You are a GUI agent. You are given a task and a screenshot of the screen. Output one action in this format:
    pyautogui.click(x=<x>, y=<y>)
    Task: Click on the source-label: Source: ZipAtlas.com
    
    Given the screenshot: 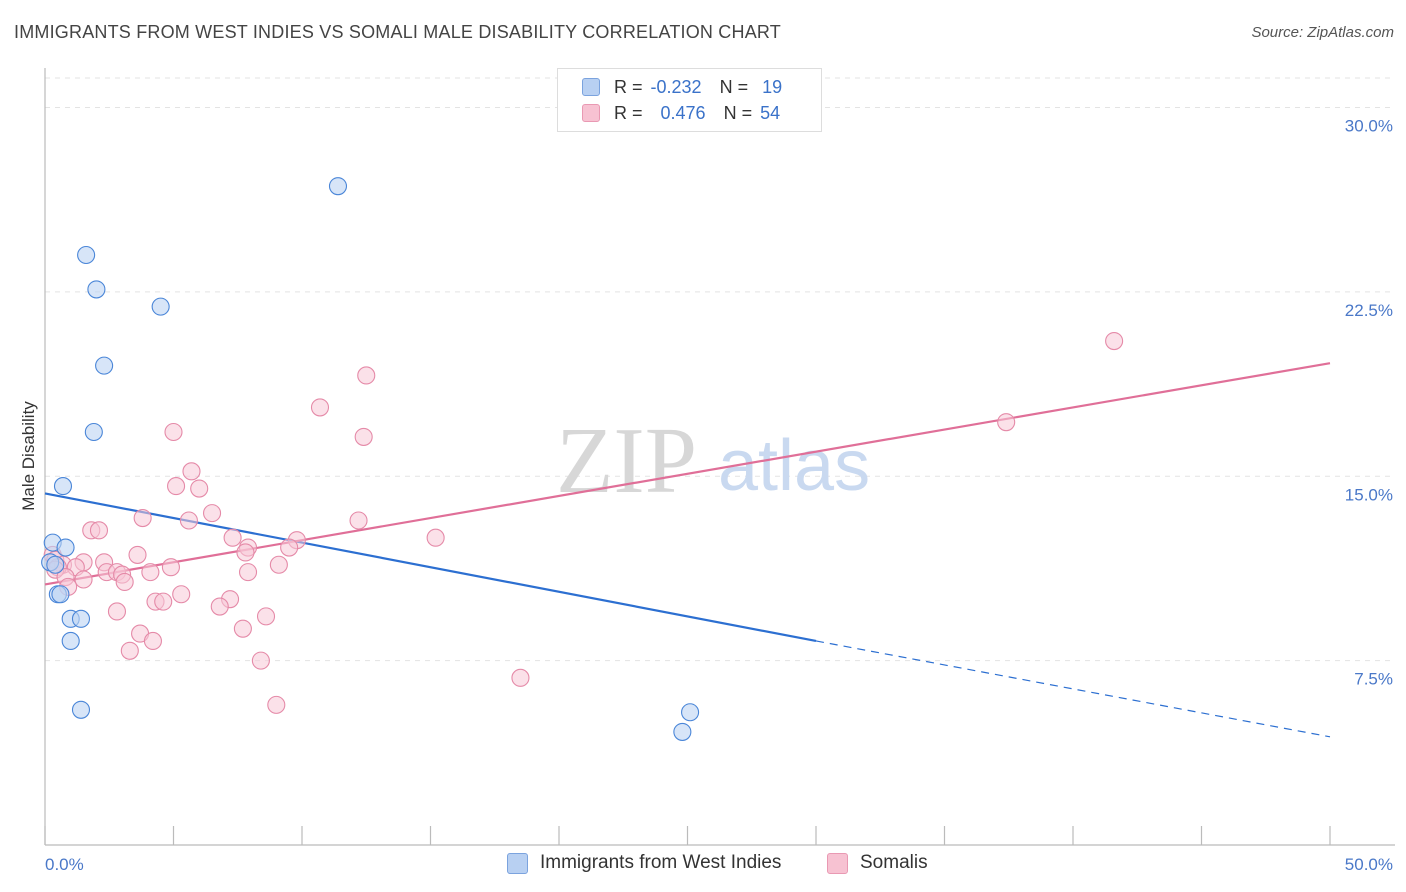 What is the action you would take?
    pyautogui.click(x=1322, y=32)
    